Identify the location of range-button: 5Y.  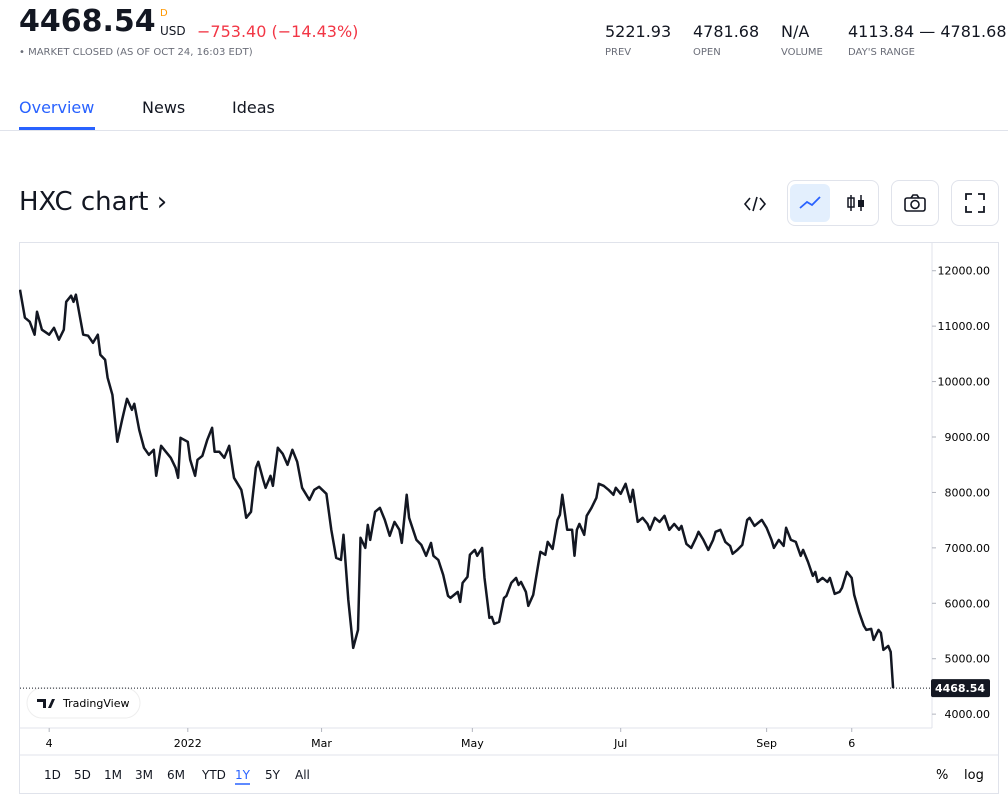
(273, 775).